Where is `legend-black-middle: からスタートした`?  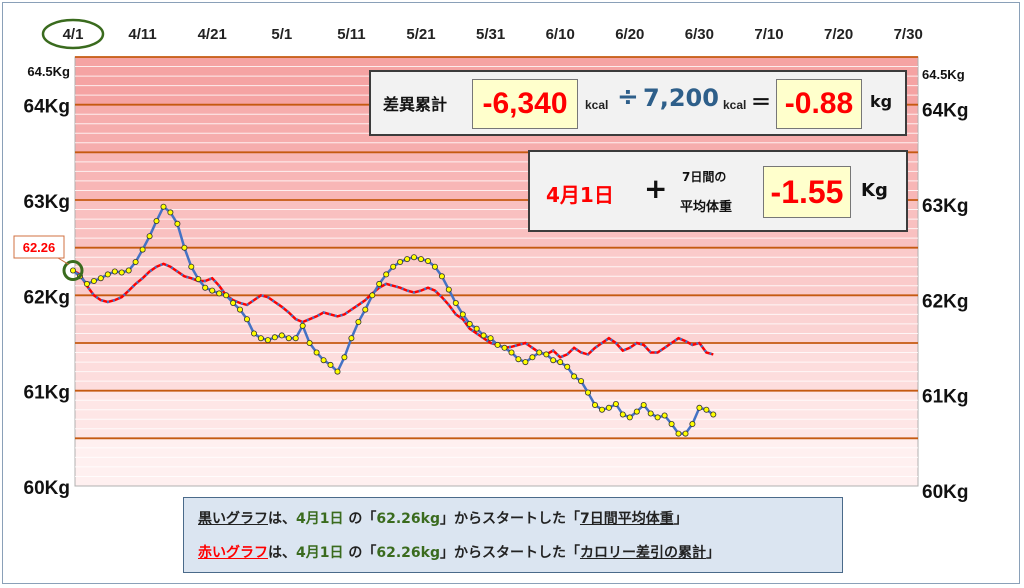 legend-black-middle: からスタートした is located at coordinates (509, 519).